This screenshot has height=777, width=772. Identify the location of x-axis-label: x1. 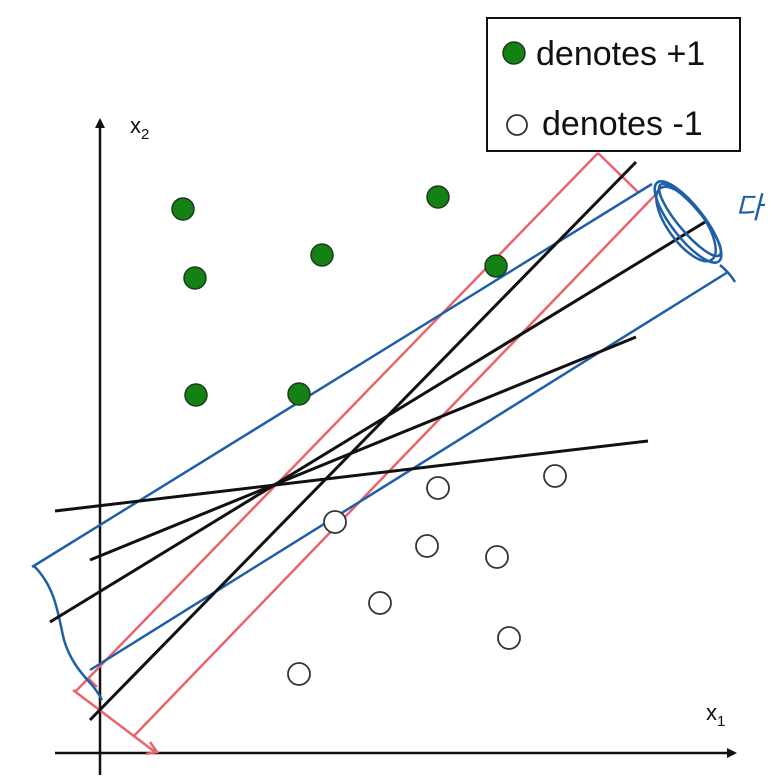
(715, 715).